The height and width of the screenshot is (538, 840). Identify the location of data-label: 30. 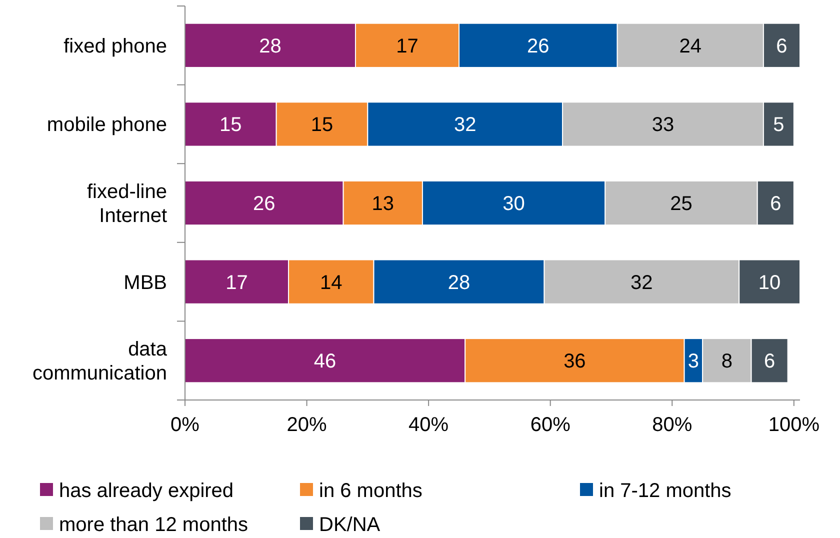
(513, 204).